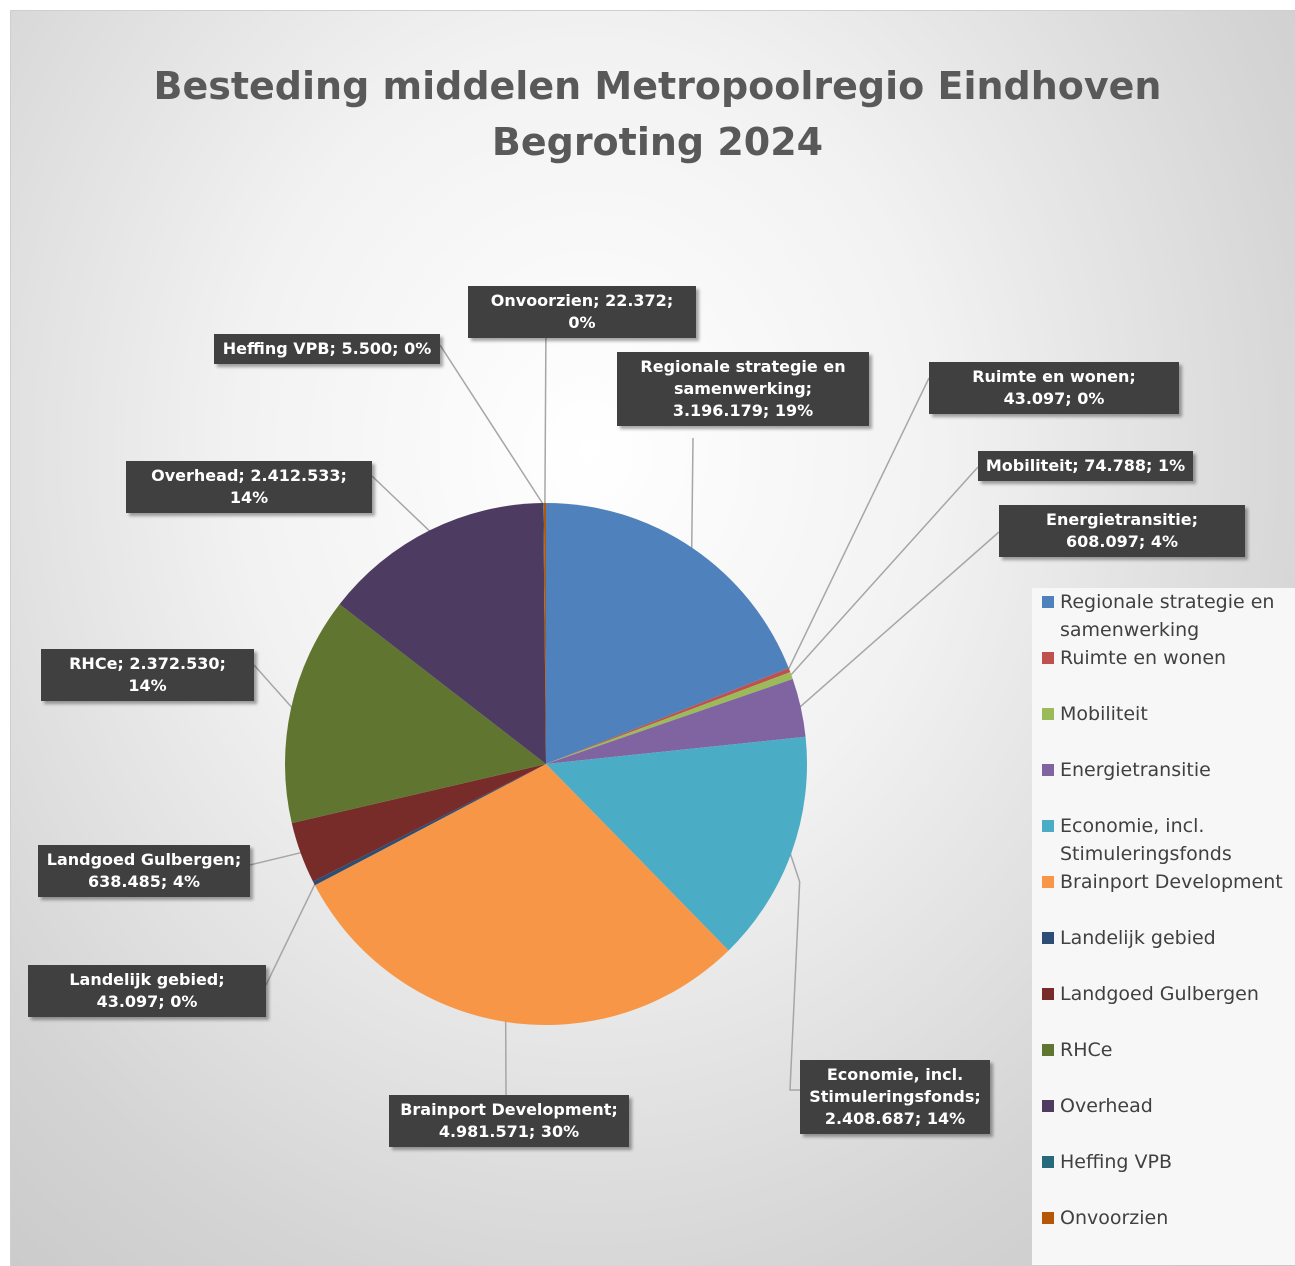  What do you see at coordinates (582, 312) in the screenshot?
I see `data-label-12: Onvoorzien; 22.372; 0%` at bounding box center [582, 312].